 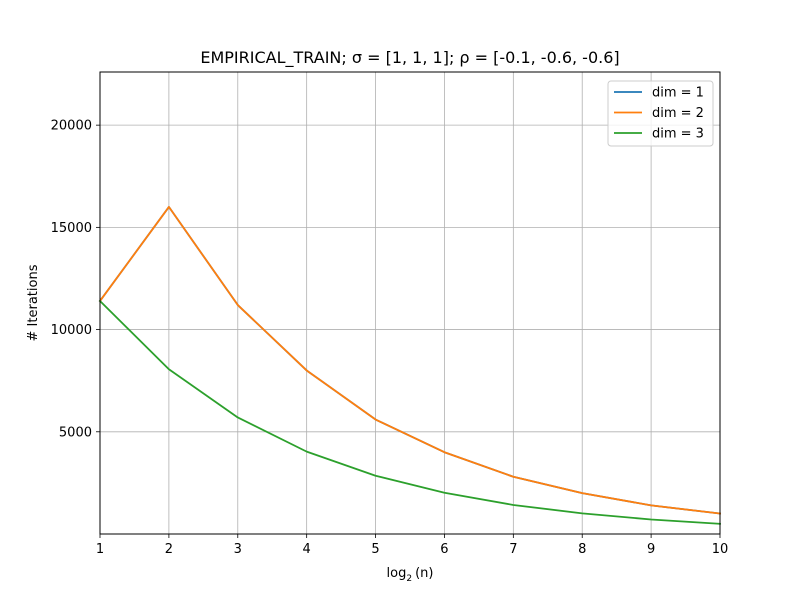 I want to click on legend-label-dim-3: dim = 3, so click(x=678, y=134).